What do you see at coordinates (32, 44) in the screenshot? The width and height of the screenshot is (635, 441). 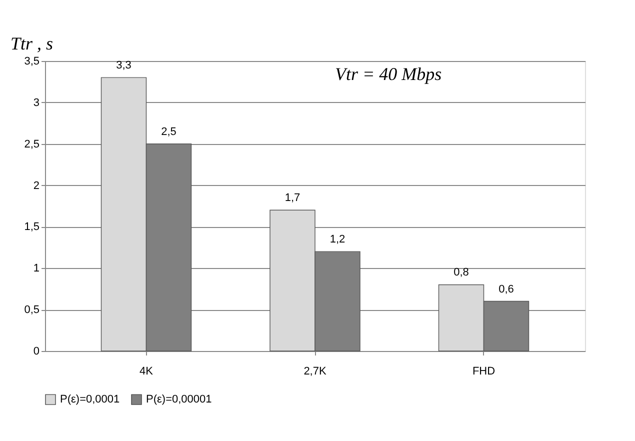 I see `y-axis-title: Ttr , s` at bounding box center [32, 44].